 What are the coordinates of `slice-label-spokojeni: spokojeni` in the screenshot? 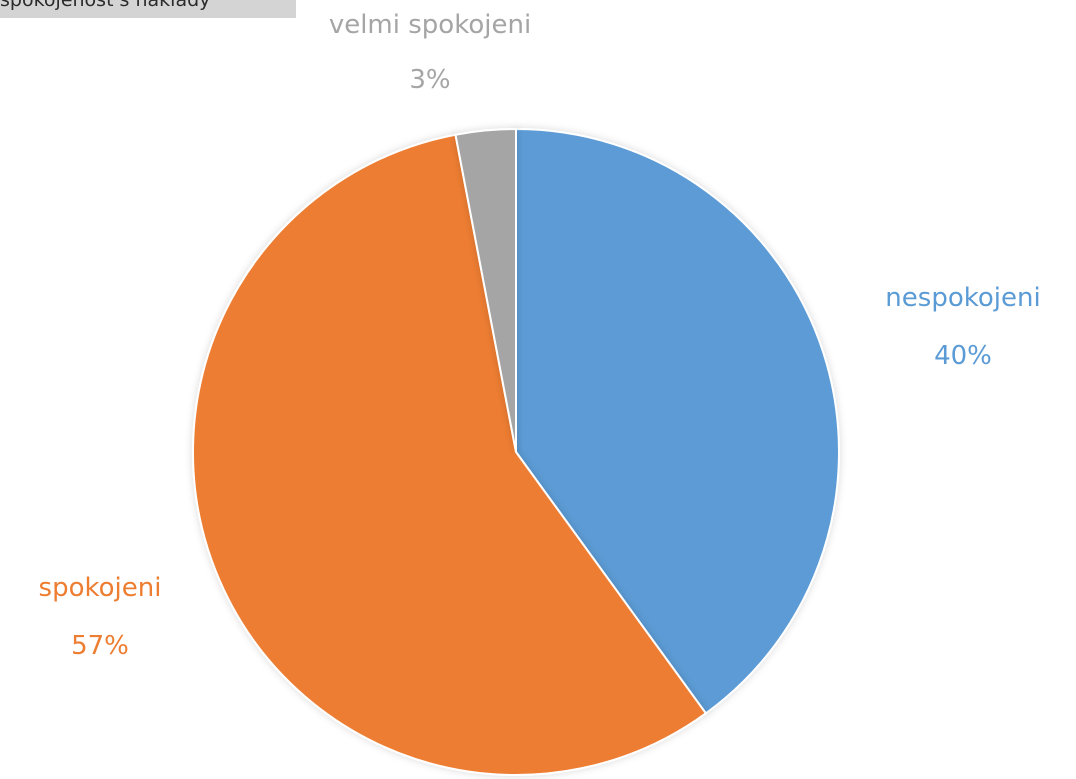 It's located at (100, 588).